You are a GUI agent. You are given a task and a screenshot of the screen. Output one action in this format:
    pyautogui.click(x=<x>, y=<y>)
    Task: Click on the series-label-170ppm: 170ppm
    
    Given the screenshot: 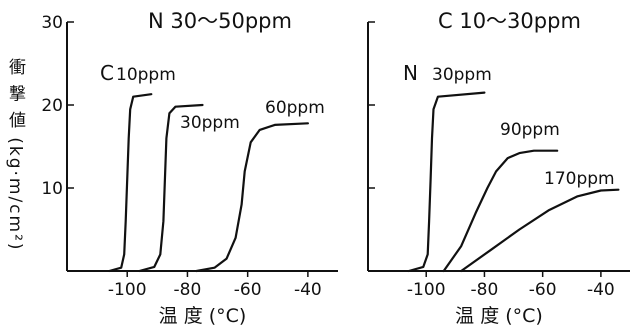 What is the action you would take?
    pyautogui.click(x=579, y=179)
    